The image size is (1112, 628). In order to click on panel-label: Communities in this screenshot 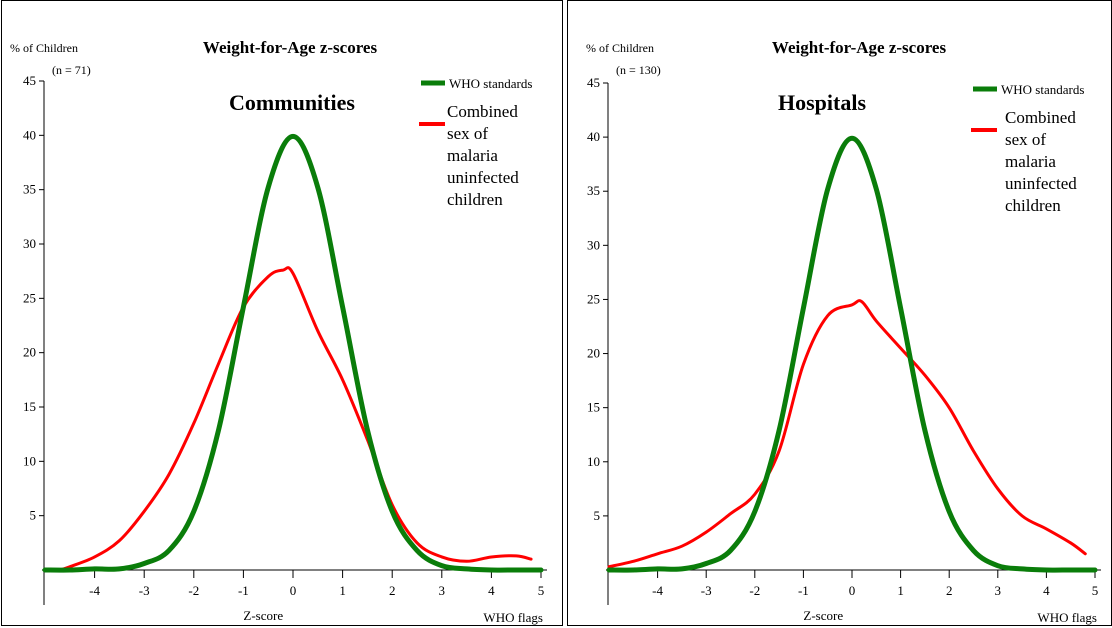, I will do `click(292, 102)`.